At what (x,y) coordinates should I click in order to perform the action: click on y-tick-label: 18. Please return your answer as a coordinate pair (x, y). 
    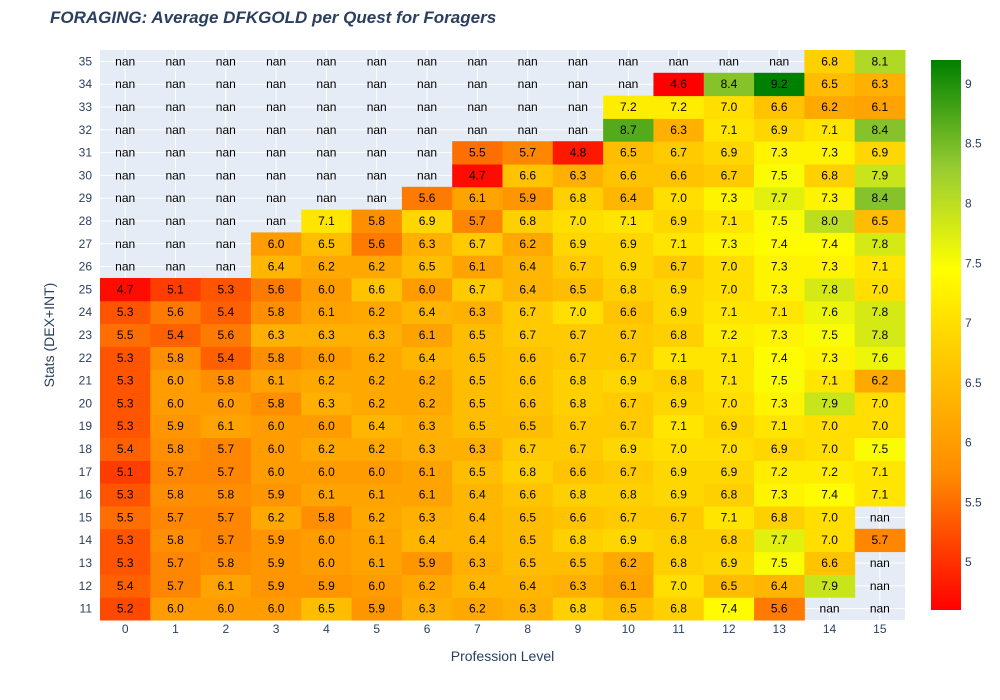
    Looking at the image, I should click on (86, 449).